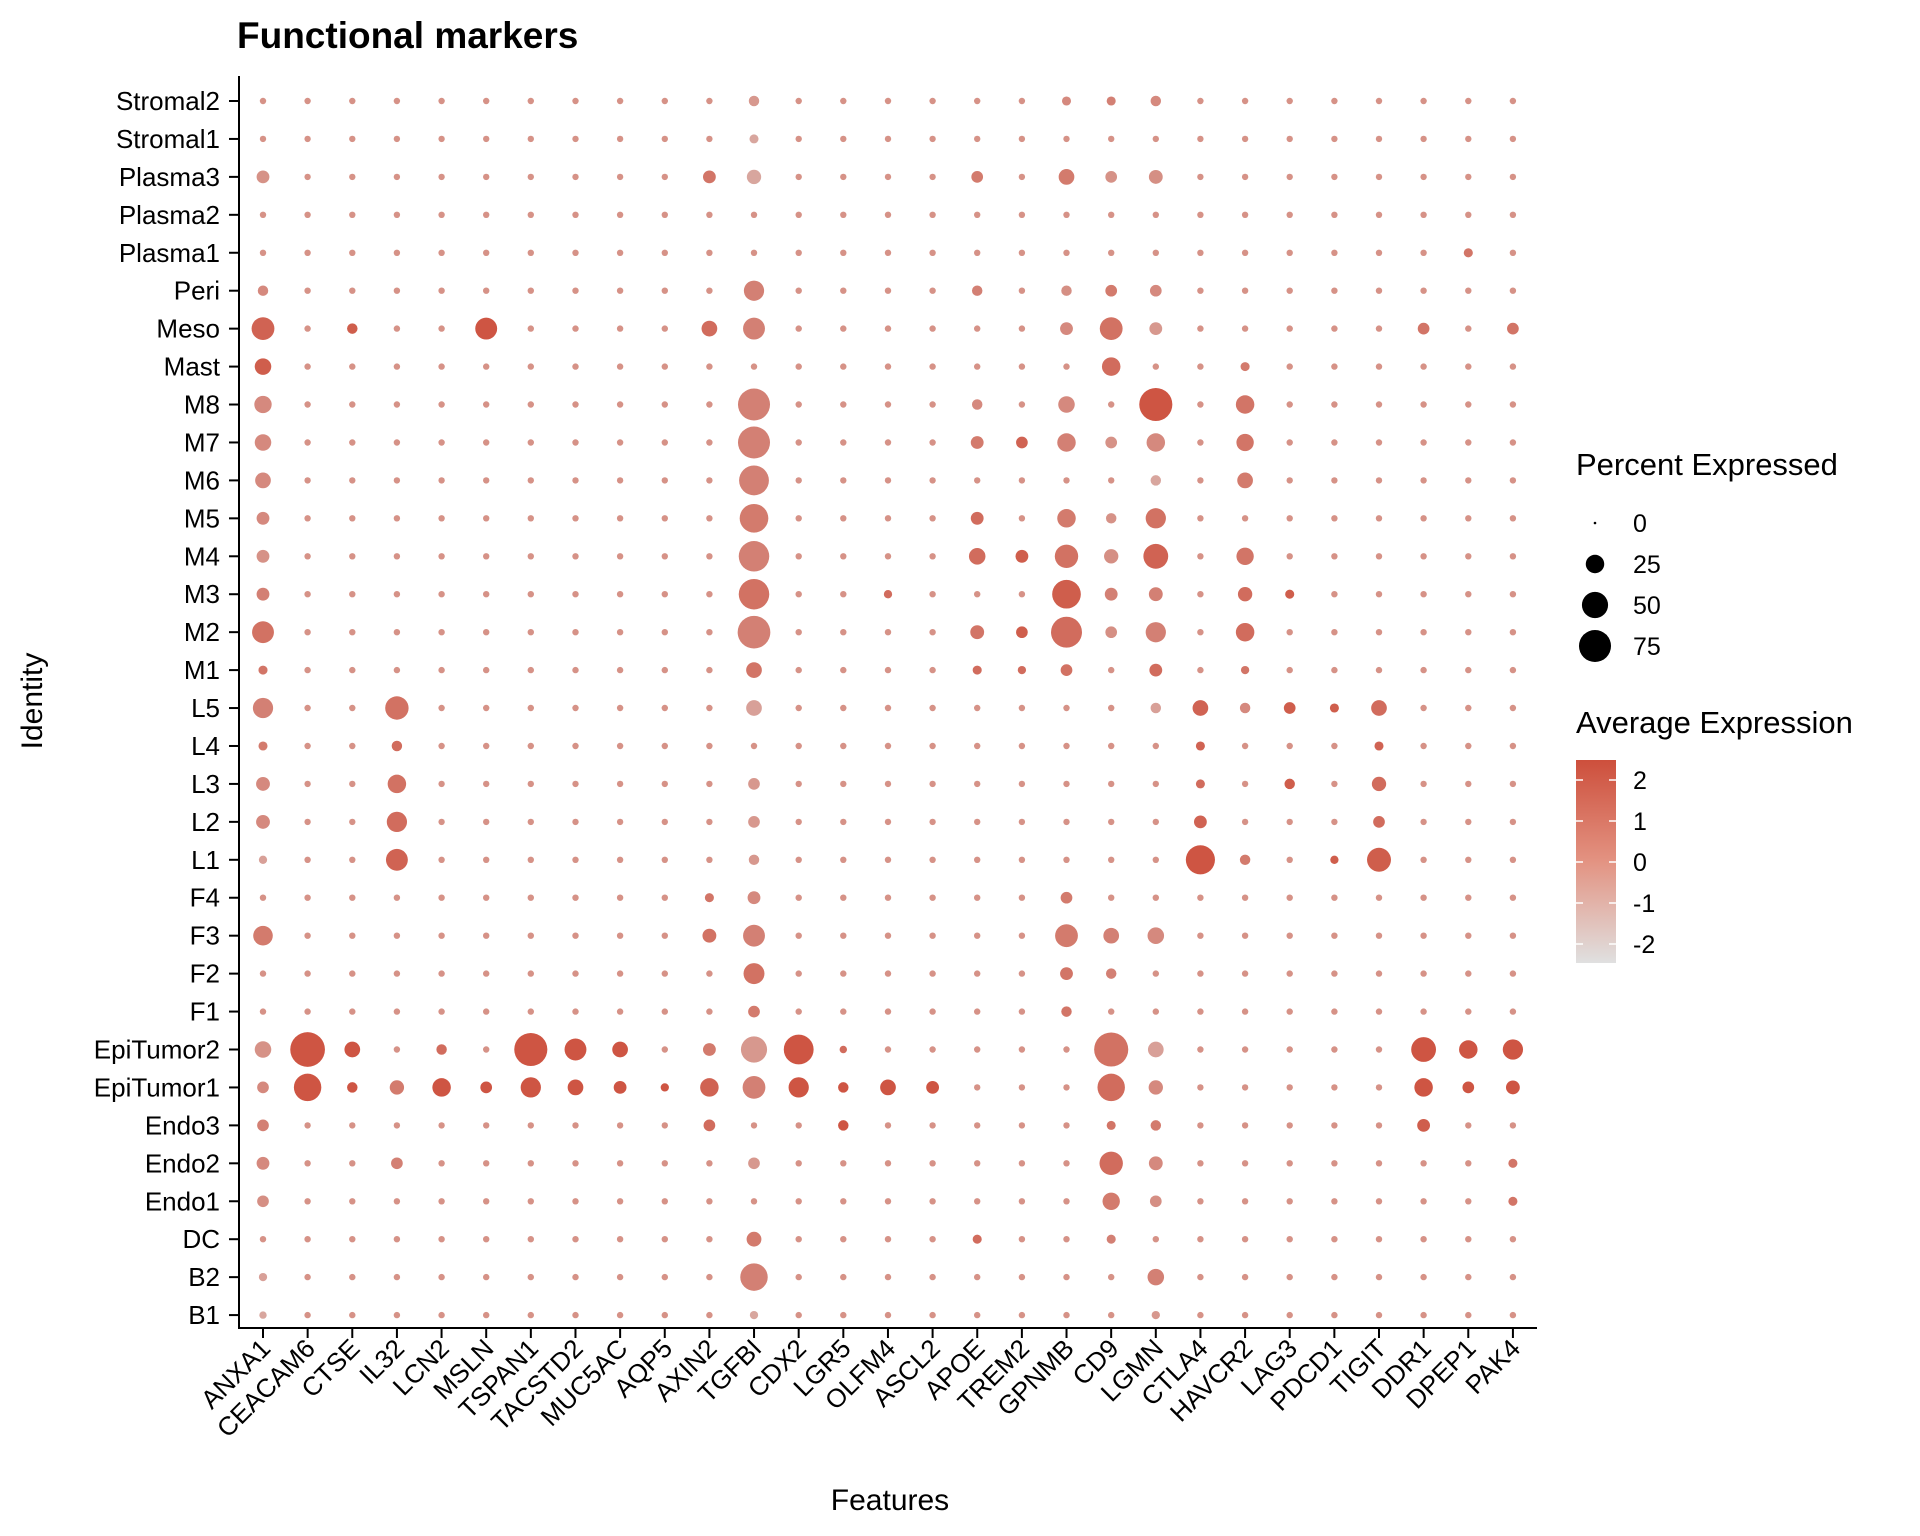 Image resolution: width=1920 pixels, height=1536 pixels. What do you see at coordinates (263, 139) in the screenshot?
I see `dot-stromal1-anxa1` at bounding box center [263, 139].